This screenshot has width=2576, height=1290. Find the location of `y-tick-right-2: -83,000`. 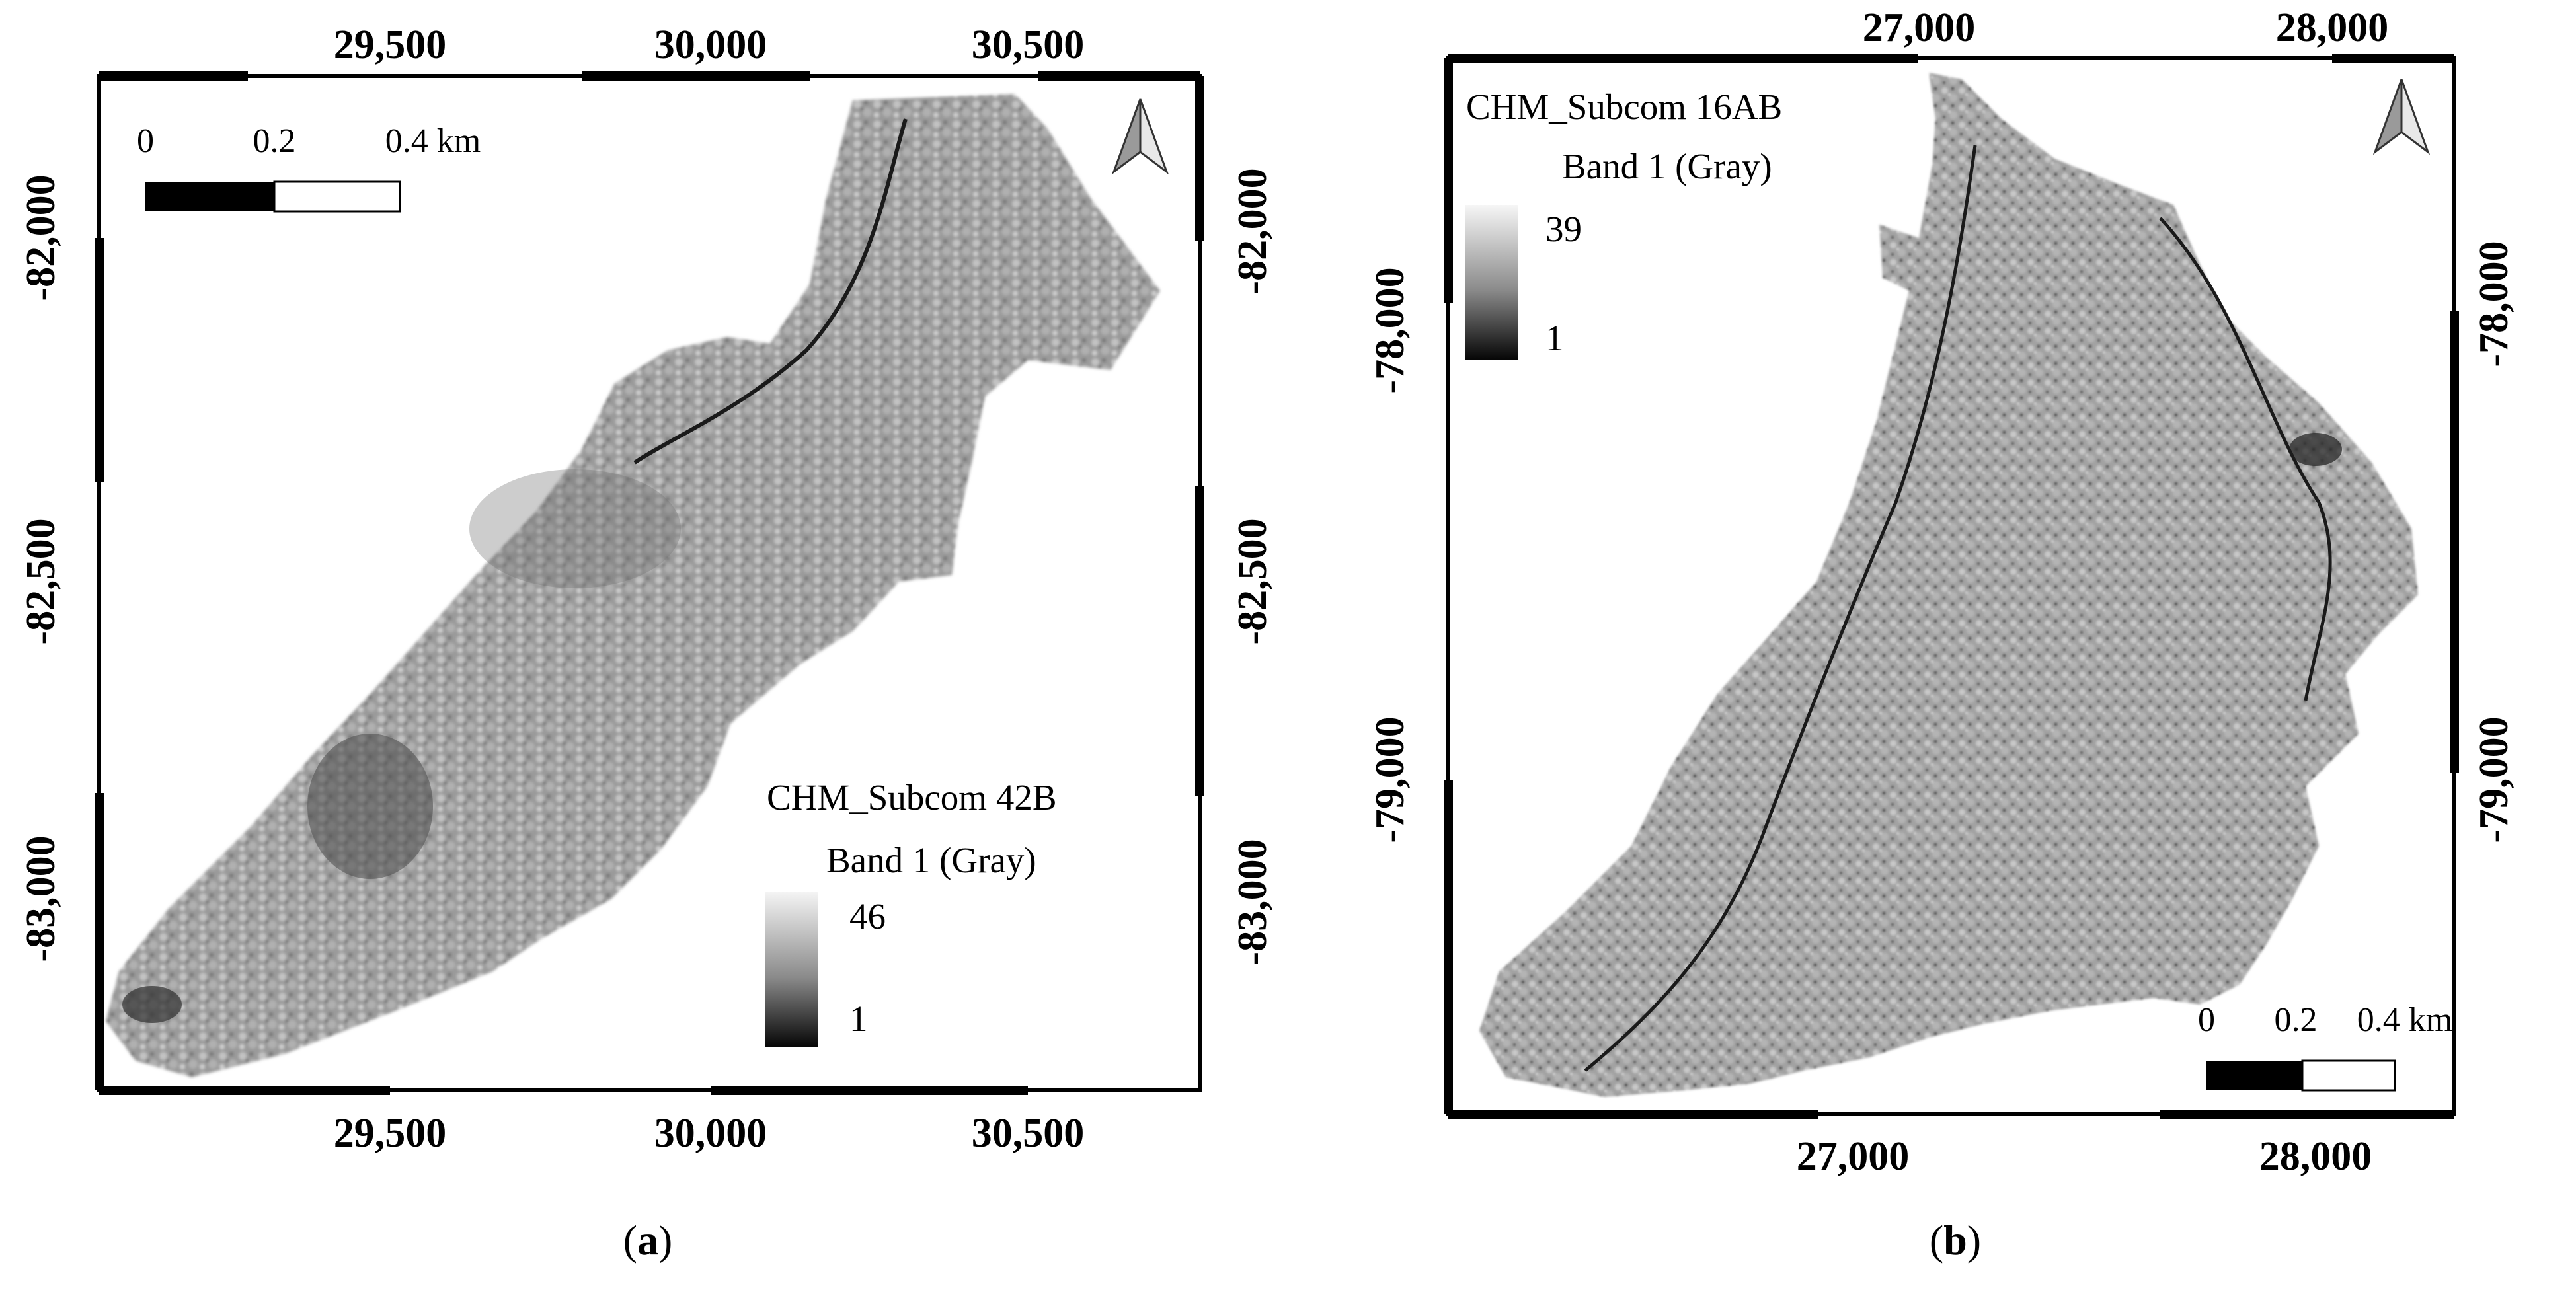

y-tick-right-2: -83,000 is located at coordinates (1252, 902).